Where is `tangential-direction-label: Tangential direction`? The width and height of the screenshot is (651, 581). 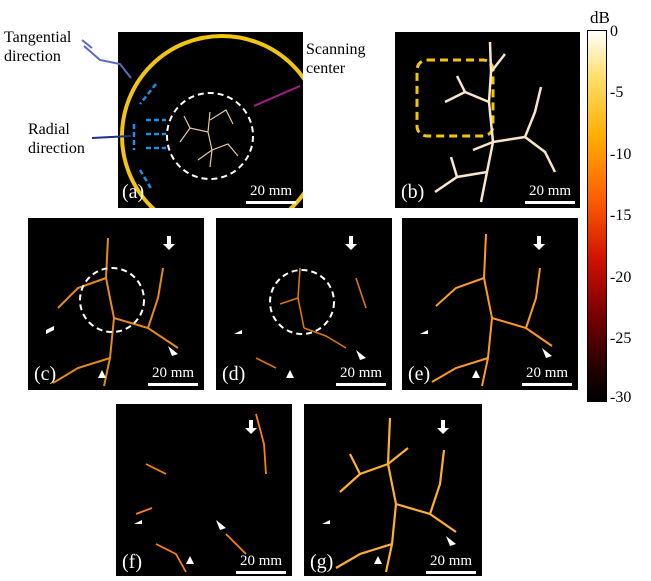 tangential-direction-label: Tangential direction is located at coordinates (38, 47).